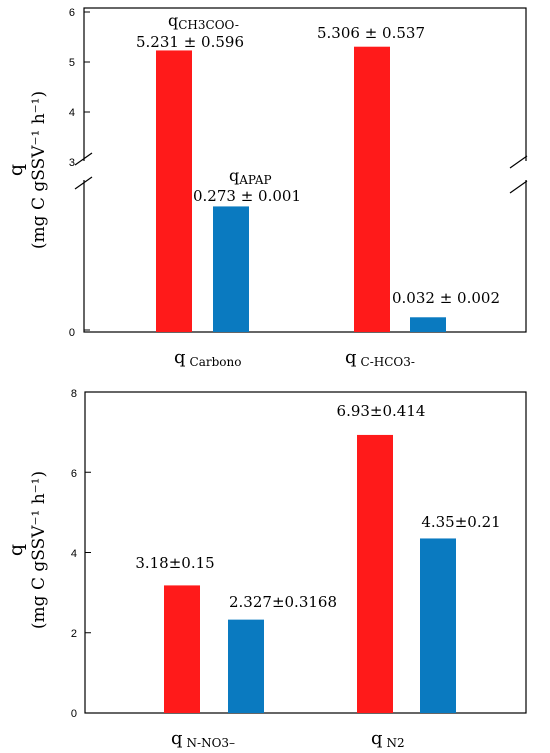  I want to click on y-tick-label: 3, so click(72, 163).